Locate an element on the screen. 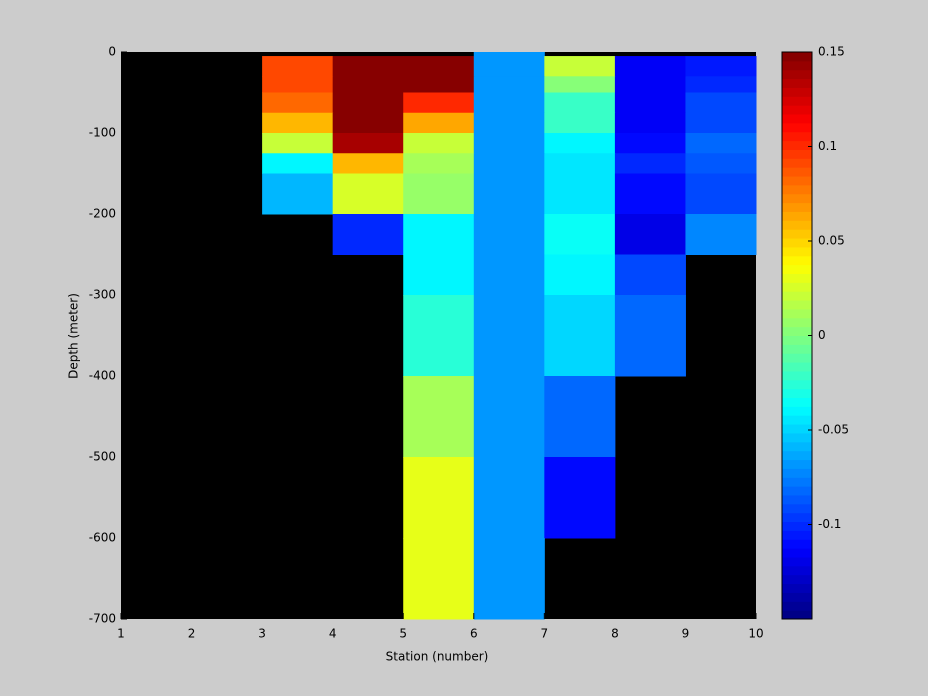 The width and height of the screenshot is (928, 696). x-tick-label: 10 is located at coordinates (755, 634).